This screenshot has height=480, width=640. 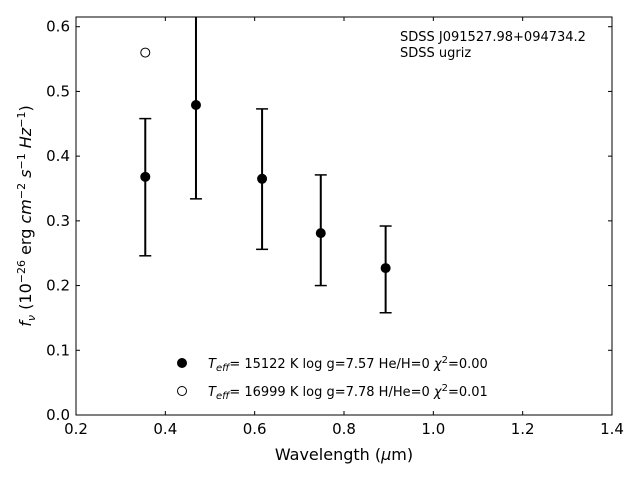 I want to click on x-tick-label: 0.2, so click(x=76, y=429).